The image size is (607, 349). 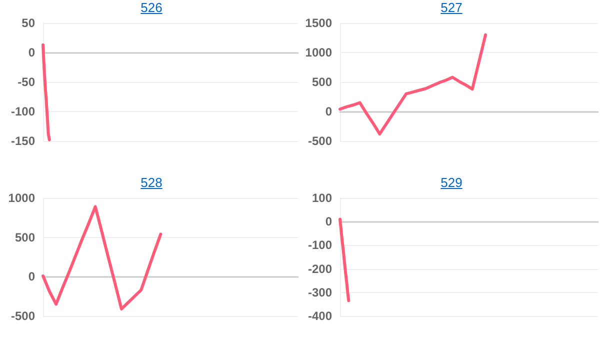 What do you see at coordinates (452, 183) in the screenshot?
I see `chart-title: 529` at bounding box center [452, 183].